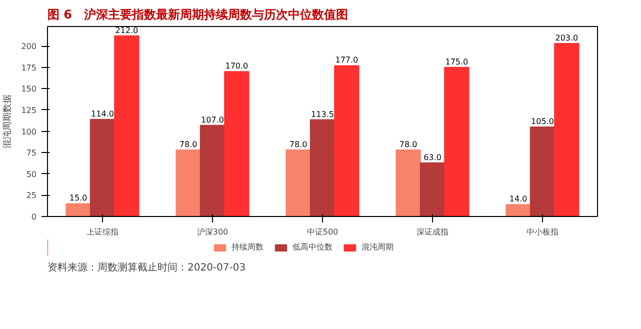  Describe the element at coordinates (147, 268) in the screenshot. I see `text: 资料来源：周数测算截止时间：2020-07-03` at that location.